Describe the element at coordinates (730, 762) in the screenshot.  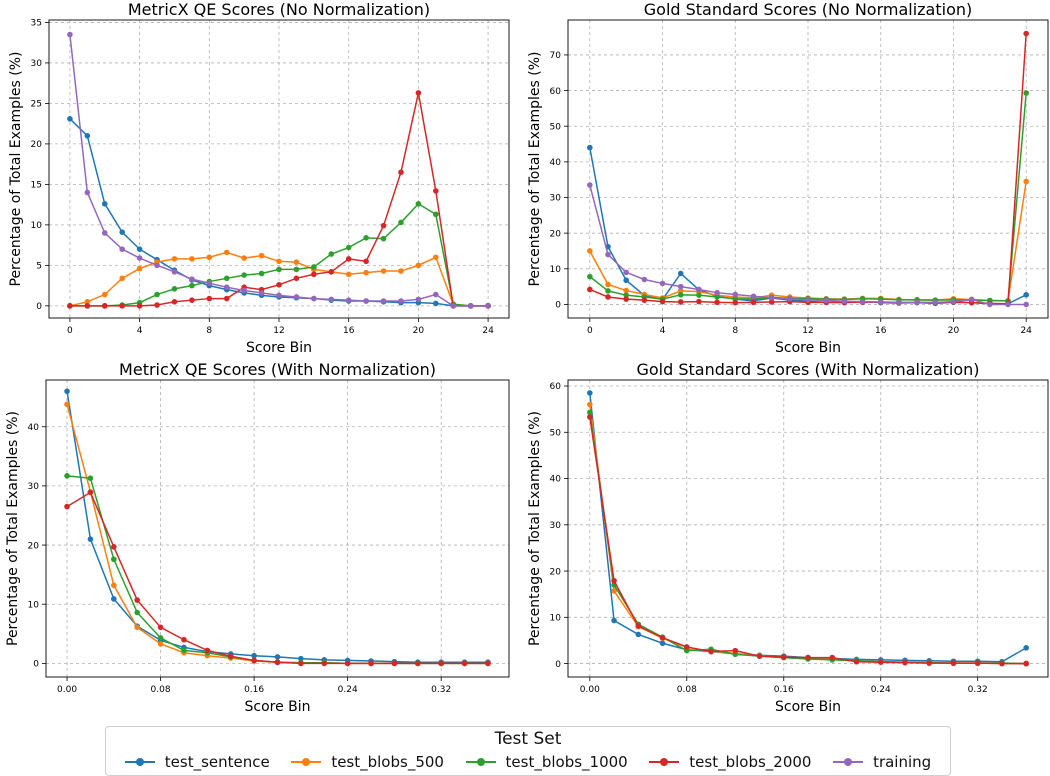
I see `legend-item-test_blobs_2000: test_blobs_2000` at that location.